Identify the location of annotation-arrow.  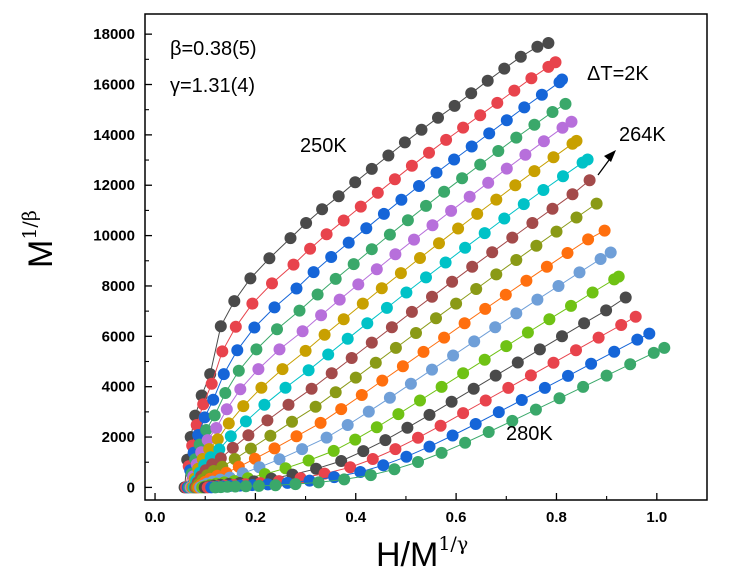
(606, 163).